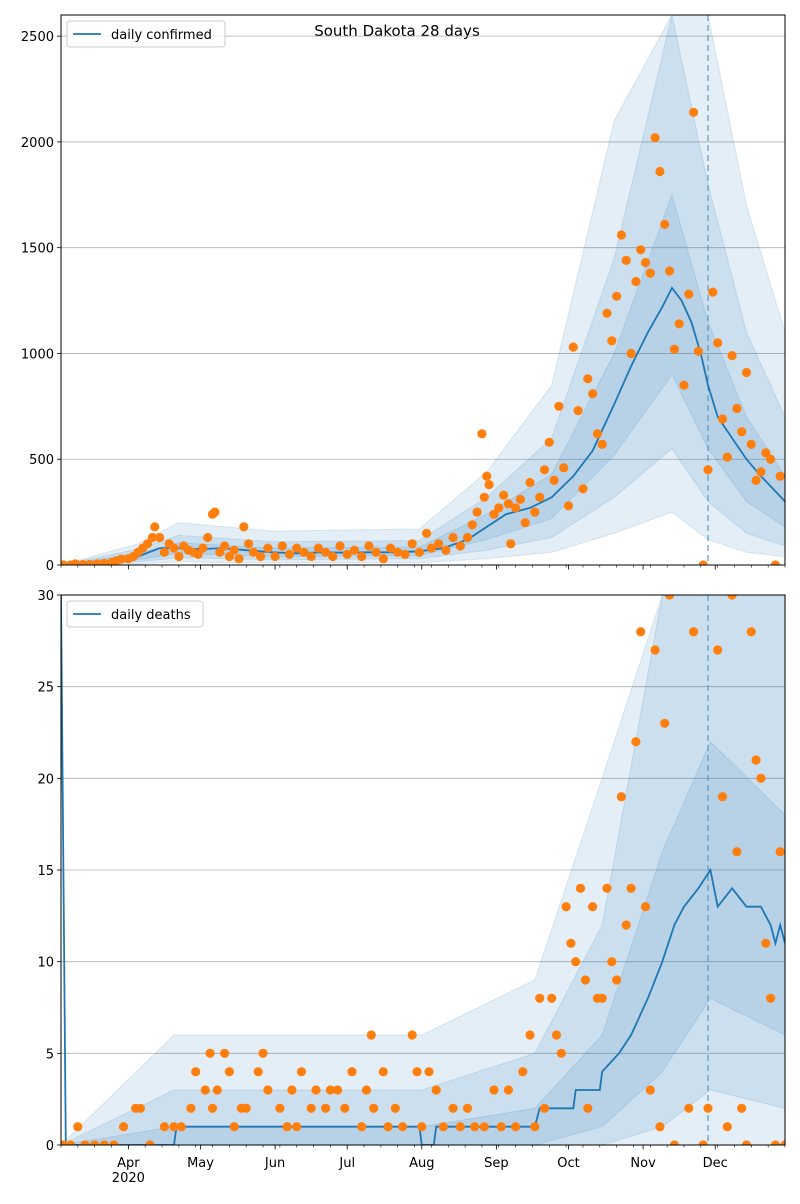 The height and width of the screenshot is (1204, 800). I want to click on y-tick-label: 2000, so click(37, 143).